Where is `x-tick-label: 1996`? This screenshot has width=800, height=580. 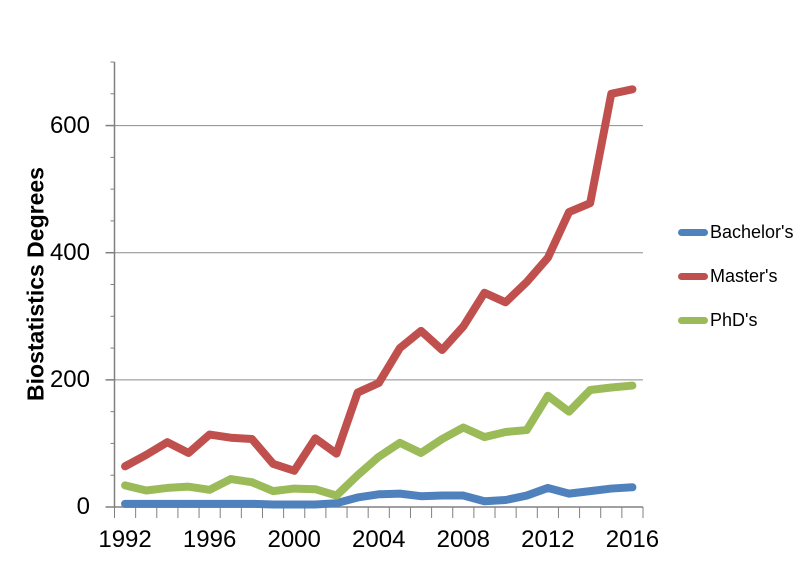
x-tick-label: 1996 is located at coordinates (209, 539).